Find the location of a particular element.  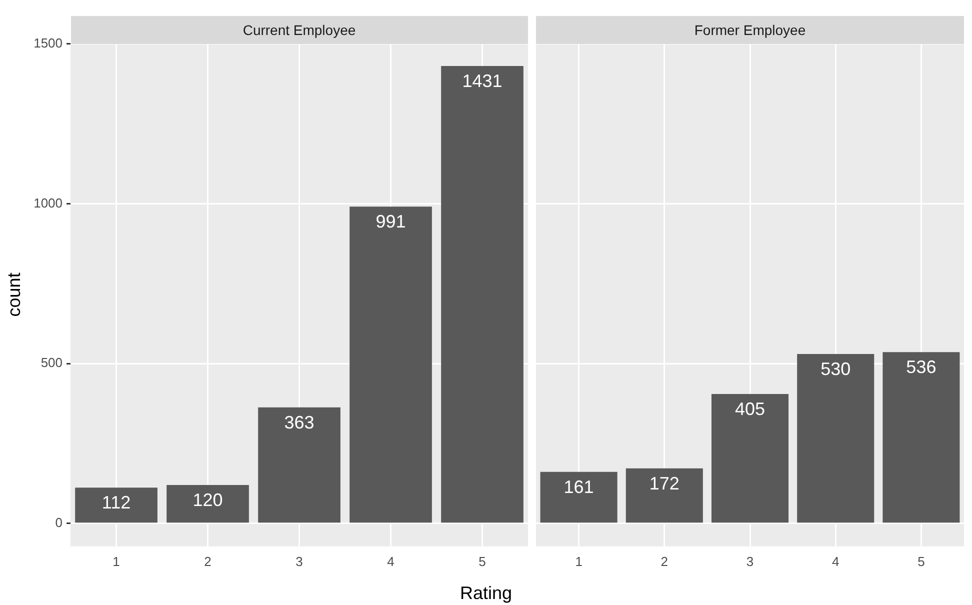

data-label: 991 is located at coordinates (391, 222).